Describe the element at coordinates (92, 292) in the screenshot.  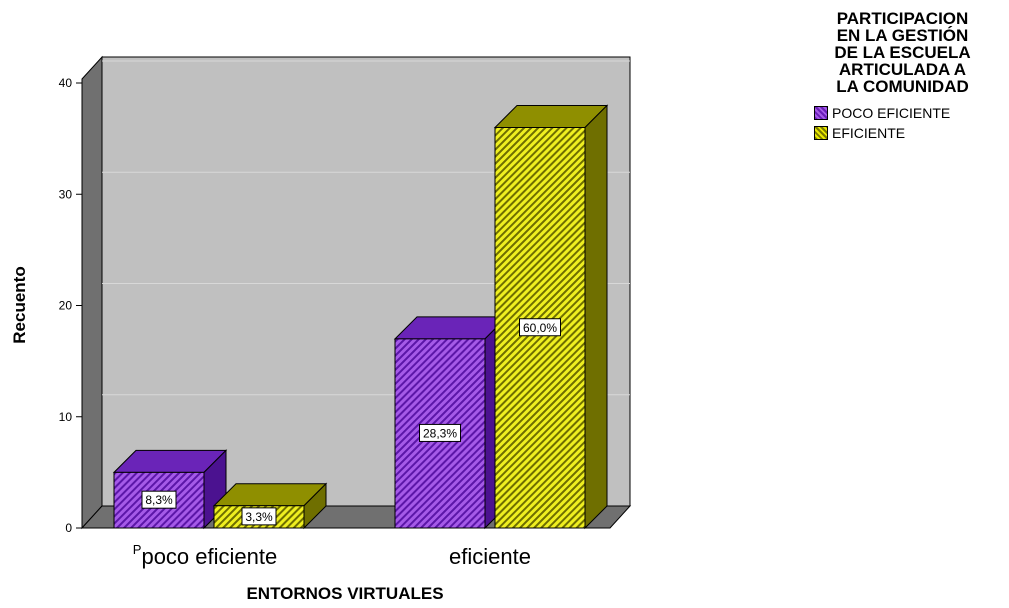
I see `plot-left-wall` at that location.